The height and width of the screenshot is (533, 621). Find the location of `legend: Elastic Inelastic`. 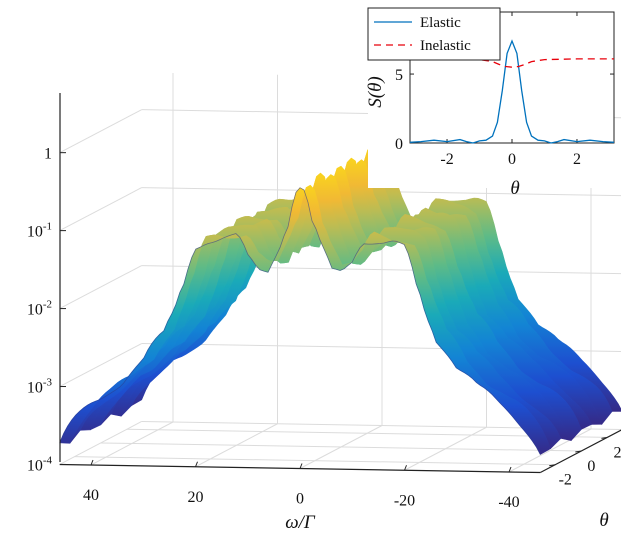

legend: Elastic Inelastic is located at coordinates (434, 34).